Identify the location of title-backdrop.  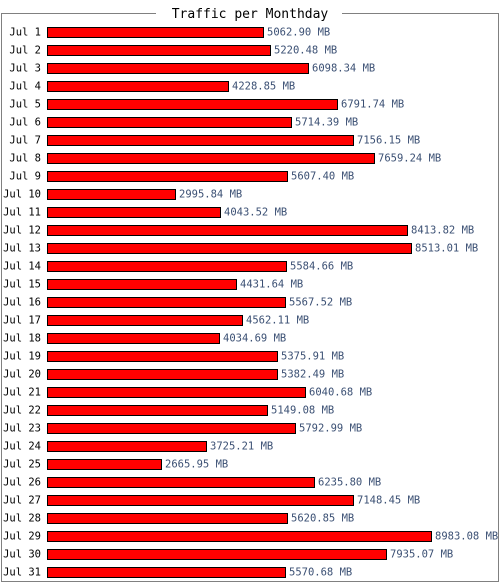
(249, 13).